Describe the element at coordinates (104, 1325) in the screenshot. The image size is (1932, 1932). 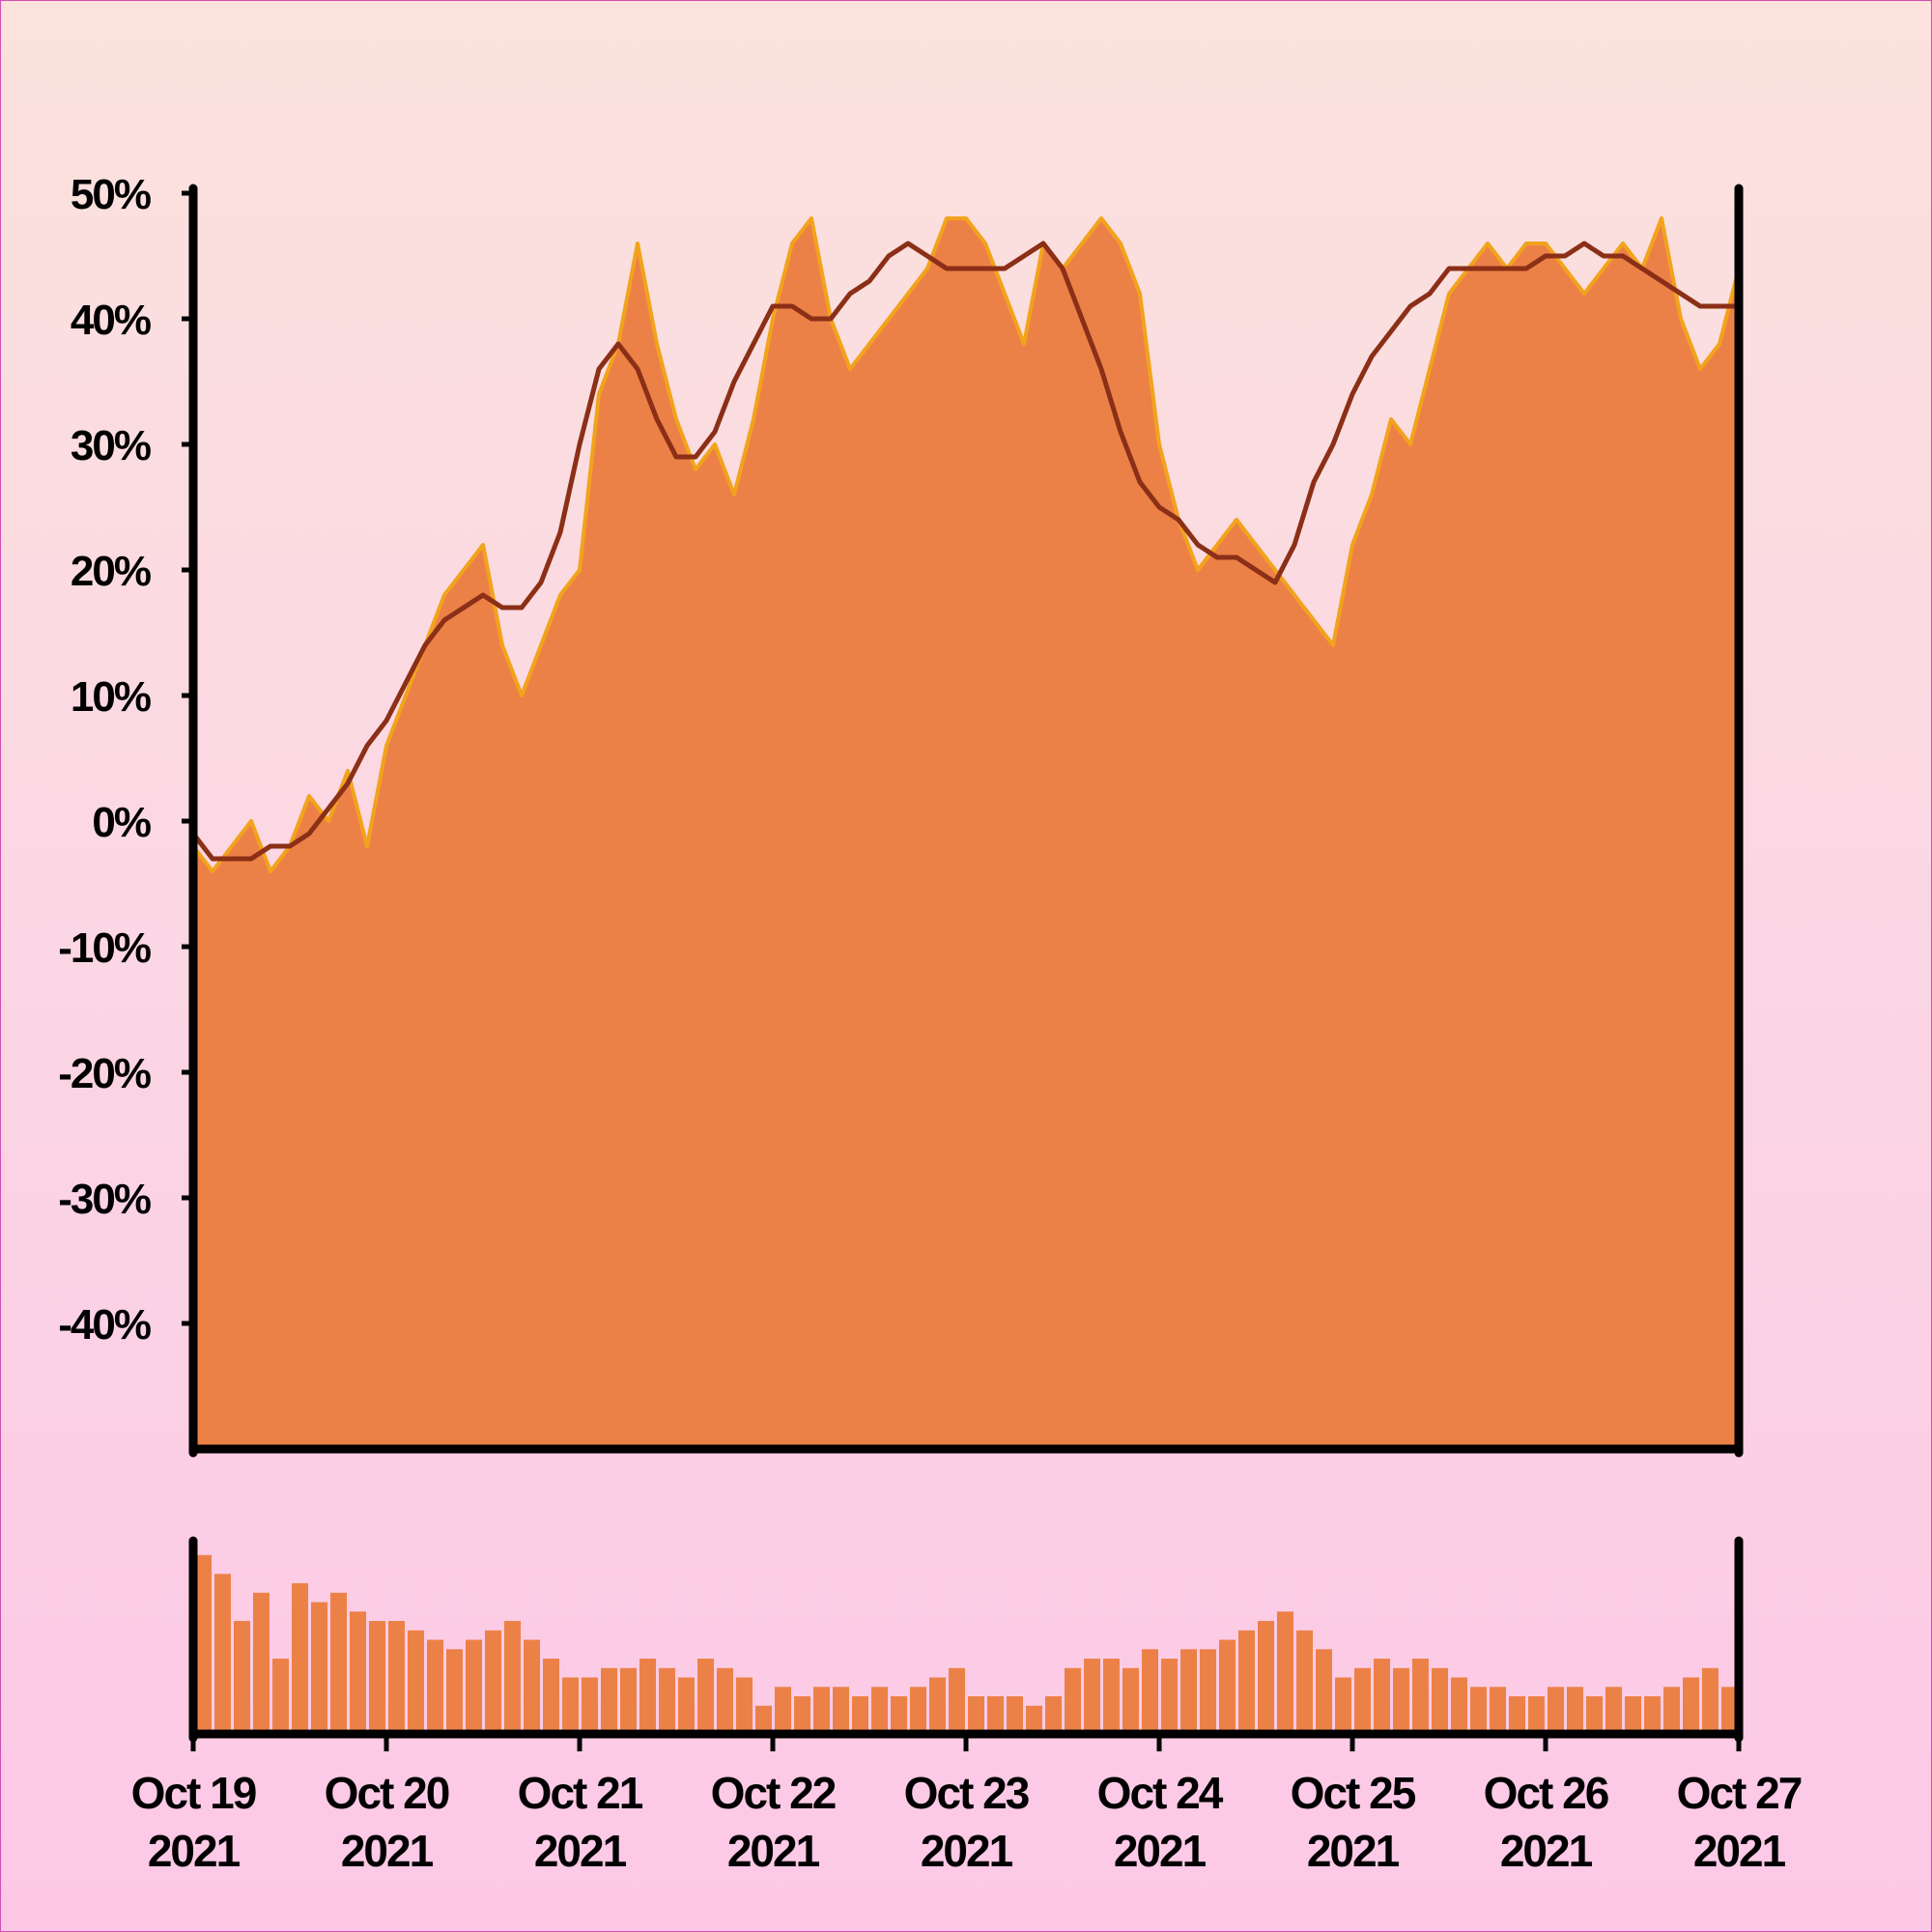
I see `y-tick-label: -40%` at that location.